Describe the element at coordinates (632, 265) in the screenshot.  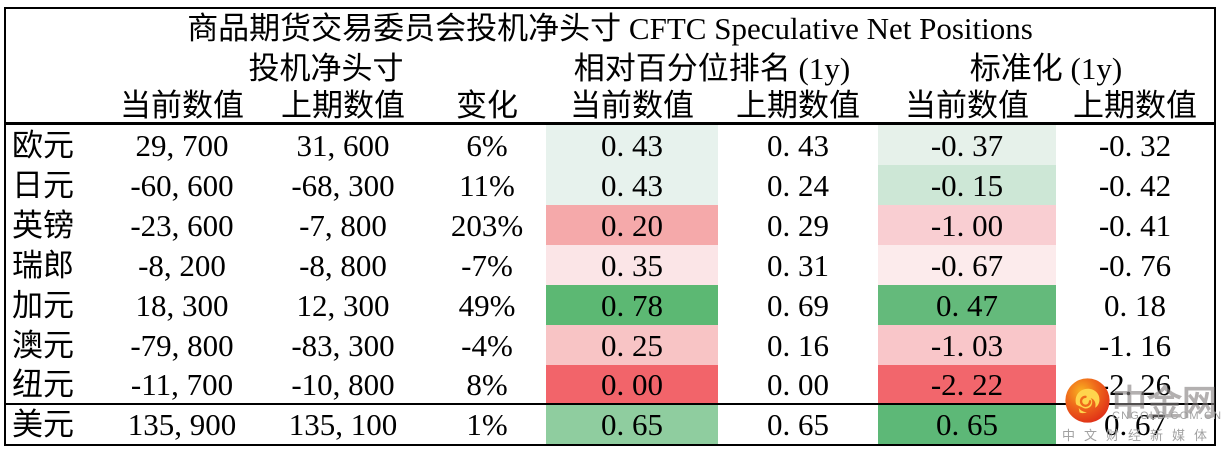
I see `table-cell-heat: 0. 35` at that location.